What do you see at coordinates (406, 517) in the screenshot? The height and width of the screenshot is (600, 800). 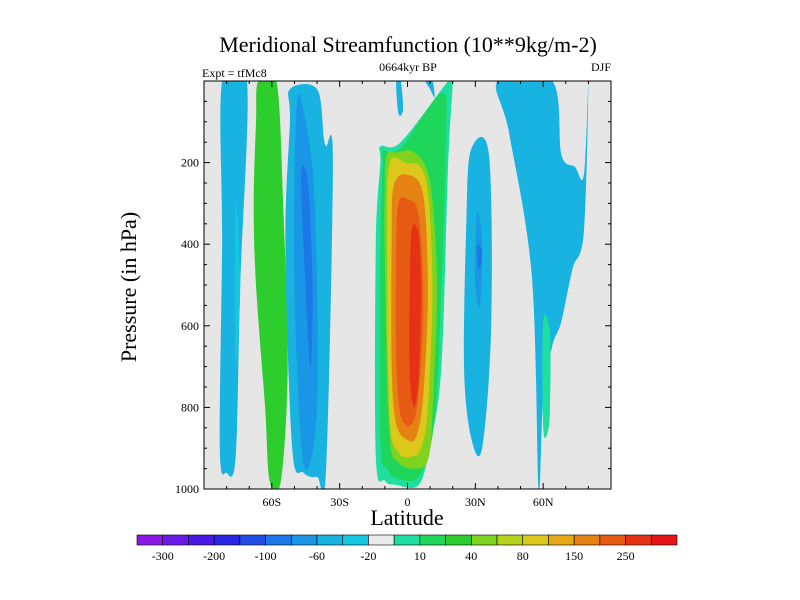 I see `x-axis-label: Latitude` at bounding box center [406, 517].